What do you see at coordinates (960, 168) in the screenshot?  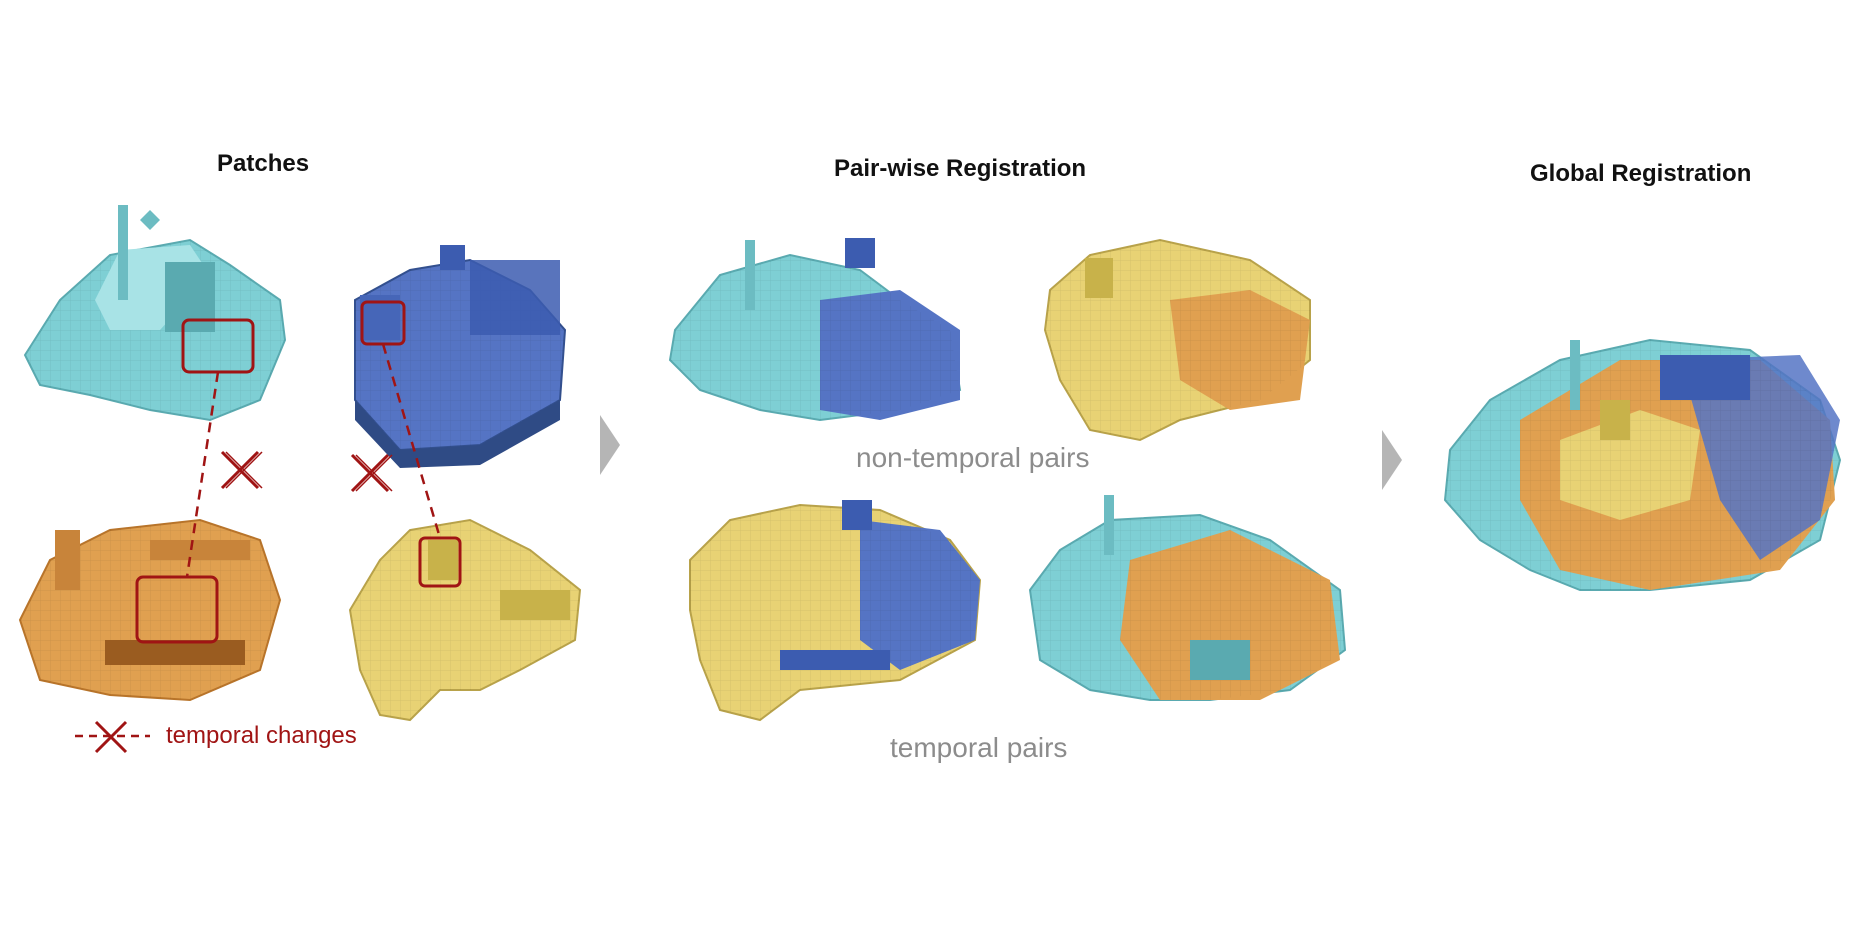 I see `pairwise-title: Pair-wise Registration` at bounding box center [960, 168].